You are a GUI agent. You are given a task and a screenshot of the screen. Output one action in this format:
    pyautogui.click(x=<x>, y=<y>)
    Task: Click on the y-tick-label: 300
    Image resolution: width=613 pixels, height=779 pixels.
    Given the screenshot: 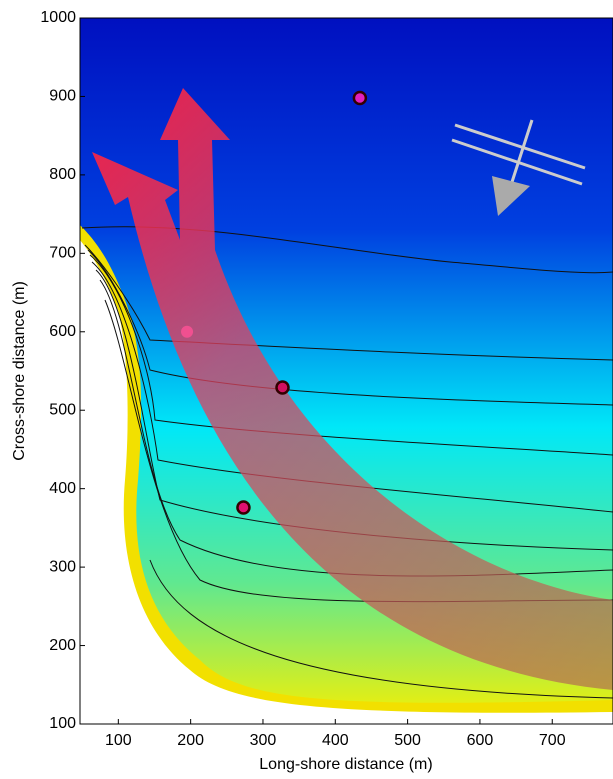 What is the action you would take?
    pyautogui.click(x=62, y=566)
    